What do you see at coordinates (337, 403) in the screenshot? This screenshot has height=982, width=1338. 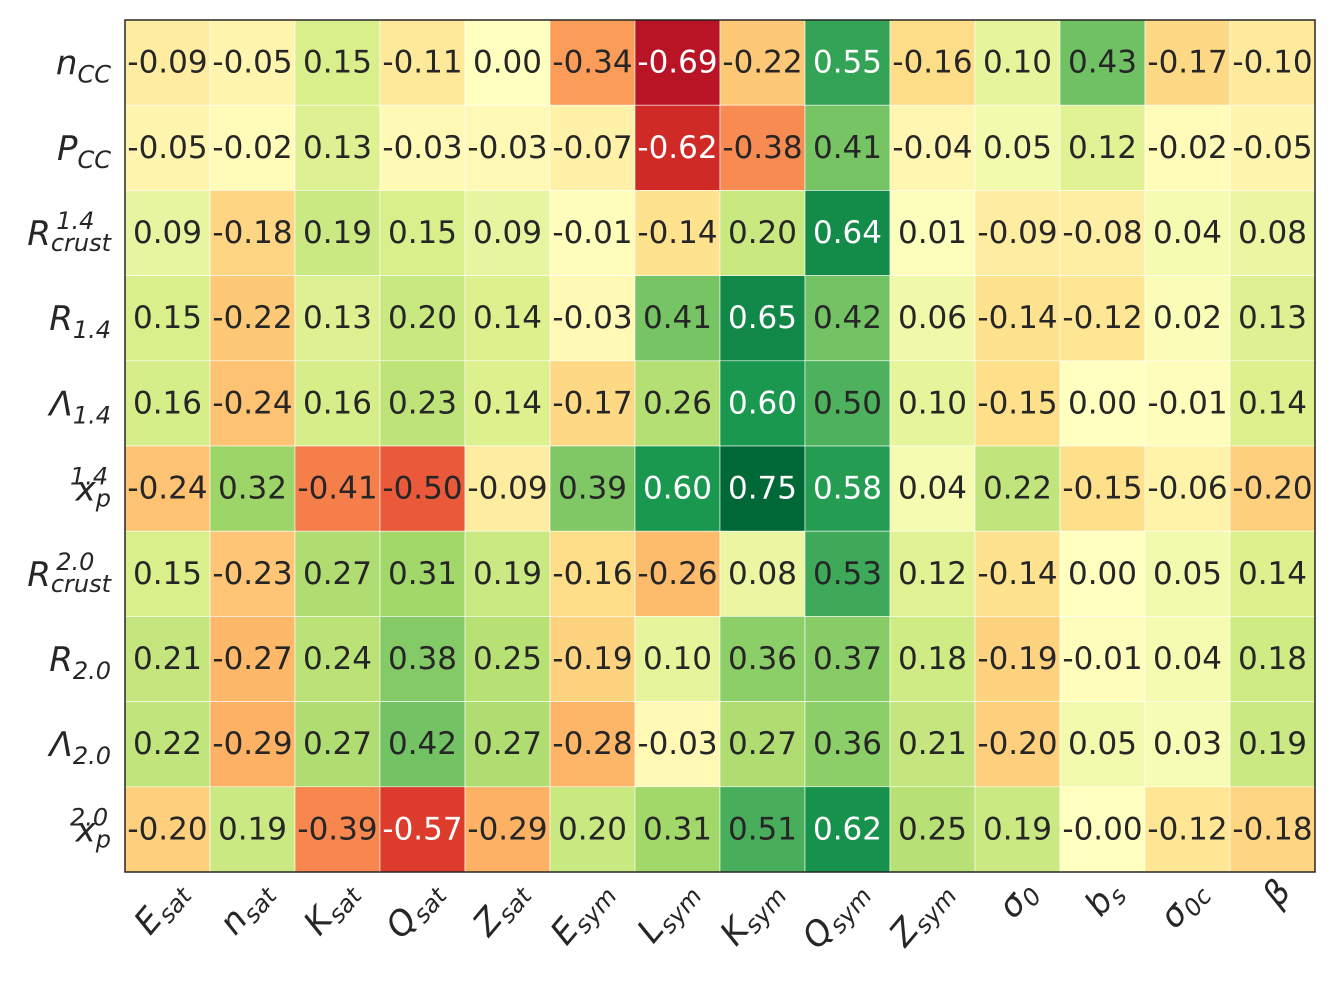 I see `cell-value-label: 0.16` at bounding box center [337, 403].